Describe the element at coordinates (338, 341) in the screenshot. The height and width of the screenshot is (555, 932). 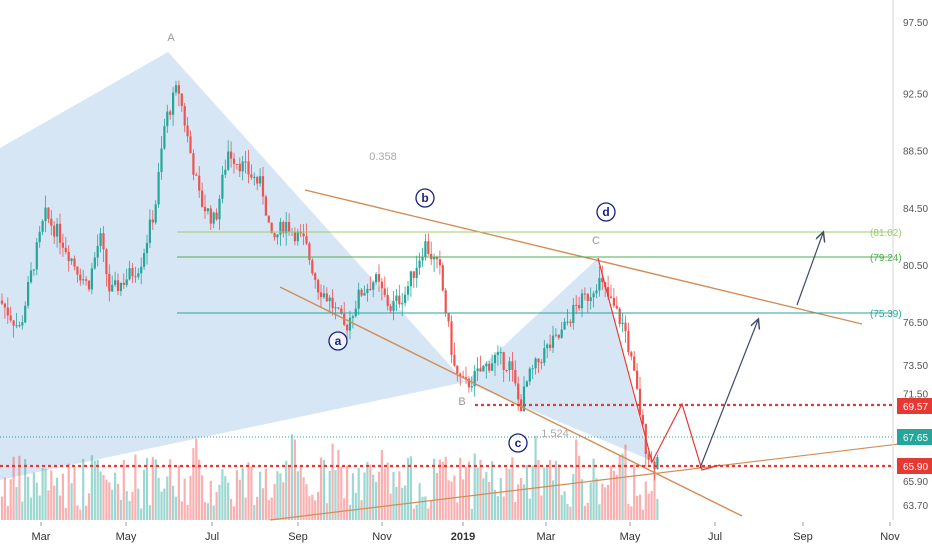
I see `wave-label: a` at that location.